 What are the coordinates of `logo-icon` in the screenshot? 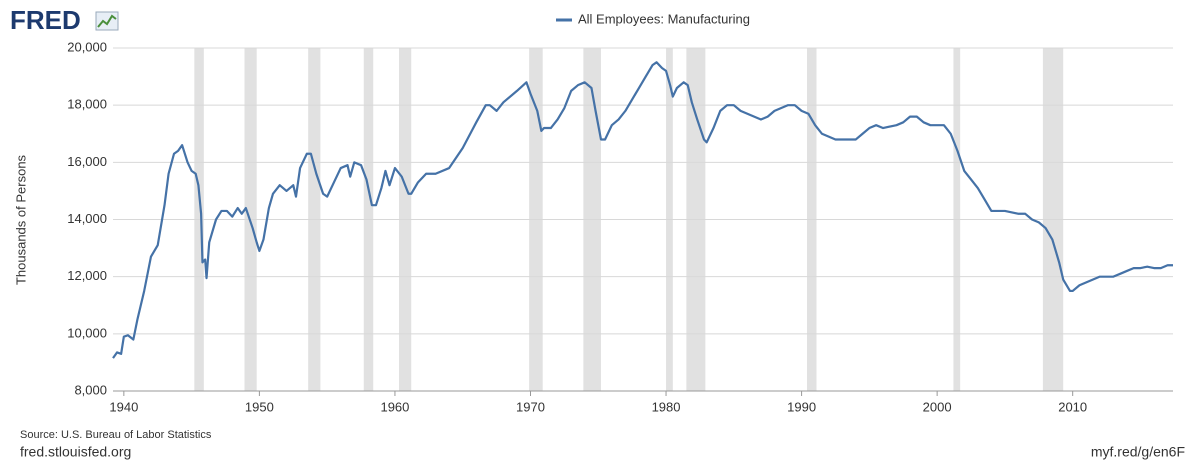 It's located at (107, 21).